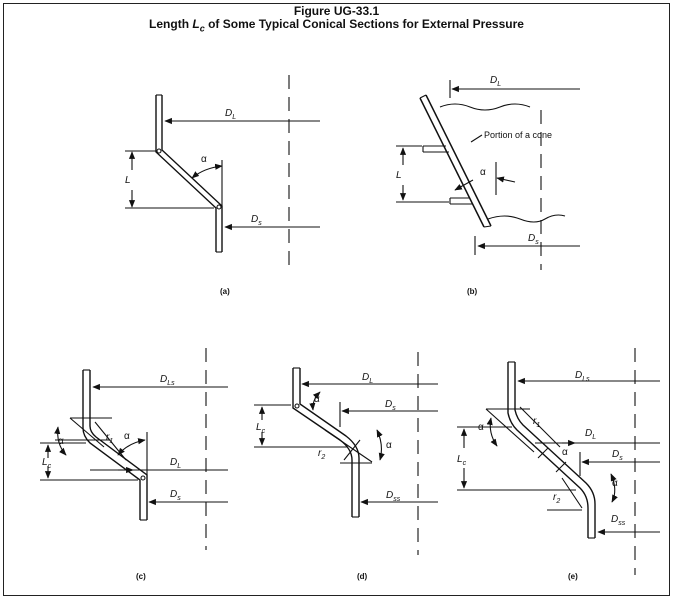 The image size is (673, 599). Describe the element at coordinates (393, 496) in the screenshot. I see `label-d-Dss: Dss` at that location.